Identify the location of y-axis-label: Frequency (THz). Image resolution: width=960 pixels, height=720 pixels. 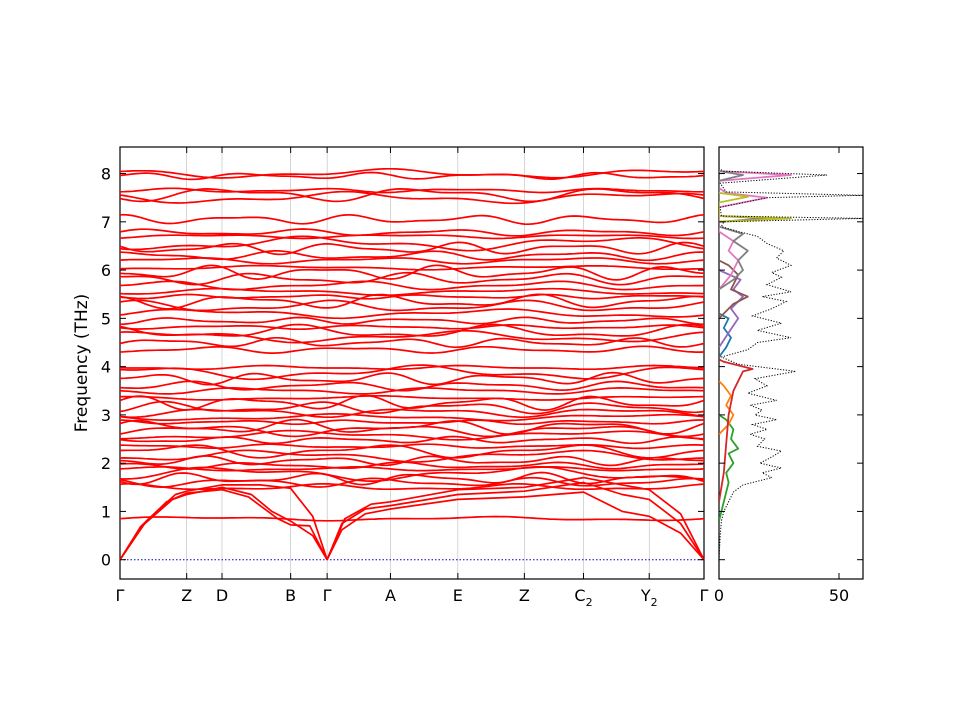
(82, 363).